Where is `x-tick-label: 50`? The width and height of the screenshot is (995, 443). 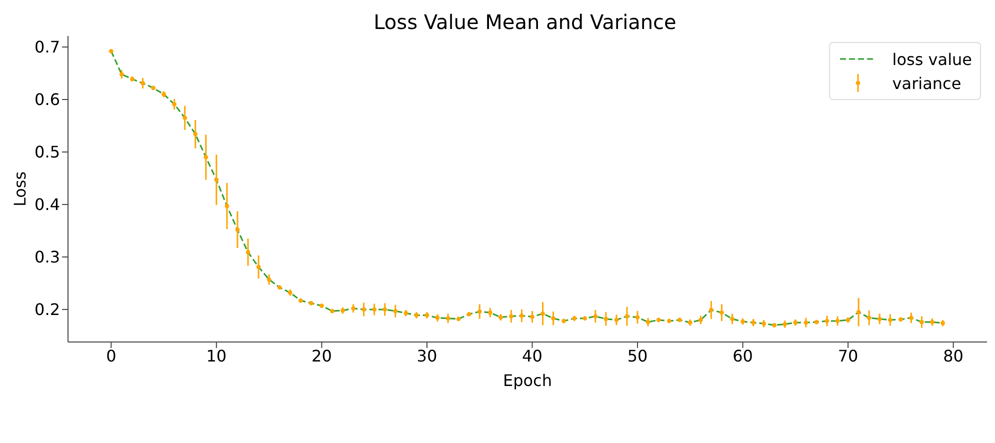 x-tick-label: 50 is located at coordinates (637, 356).